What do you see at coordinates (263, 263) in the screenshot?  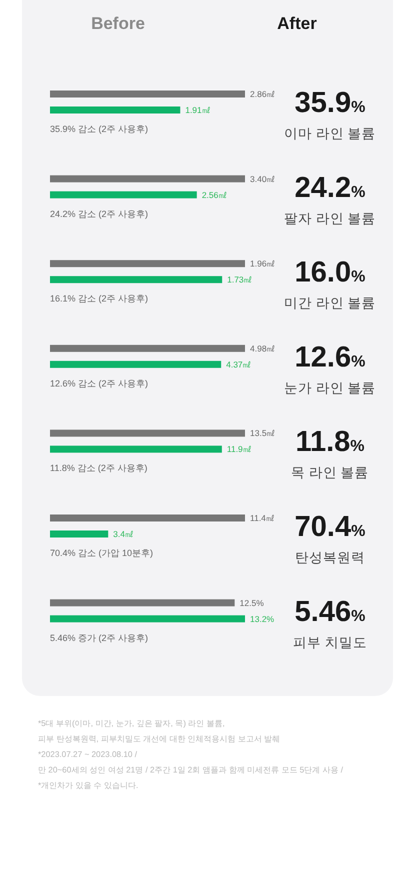 I see `data-label: 1.96㎖` at bounding box center [263, 263].